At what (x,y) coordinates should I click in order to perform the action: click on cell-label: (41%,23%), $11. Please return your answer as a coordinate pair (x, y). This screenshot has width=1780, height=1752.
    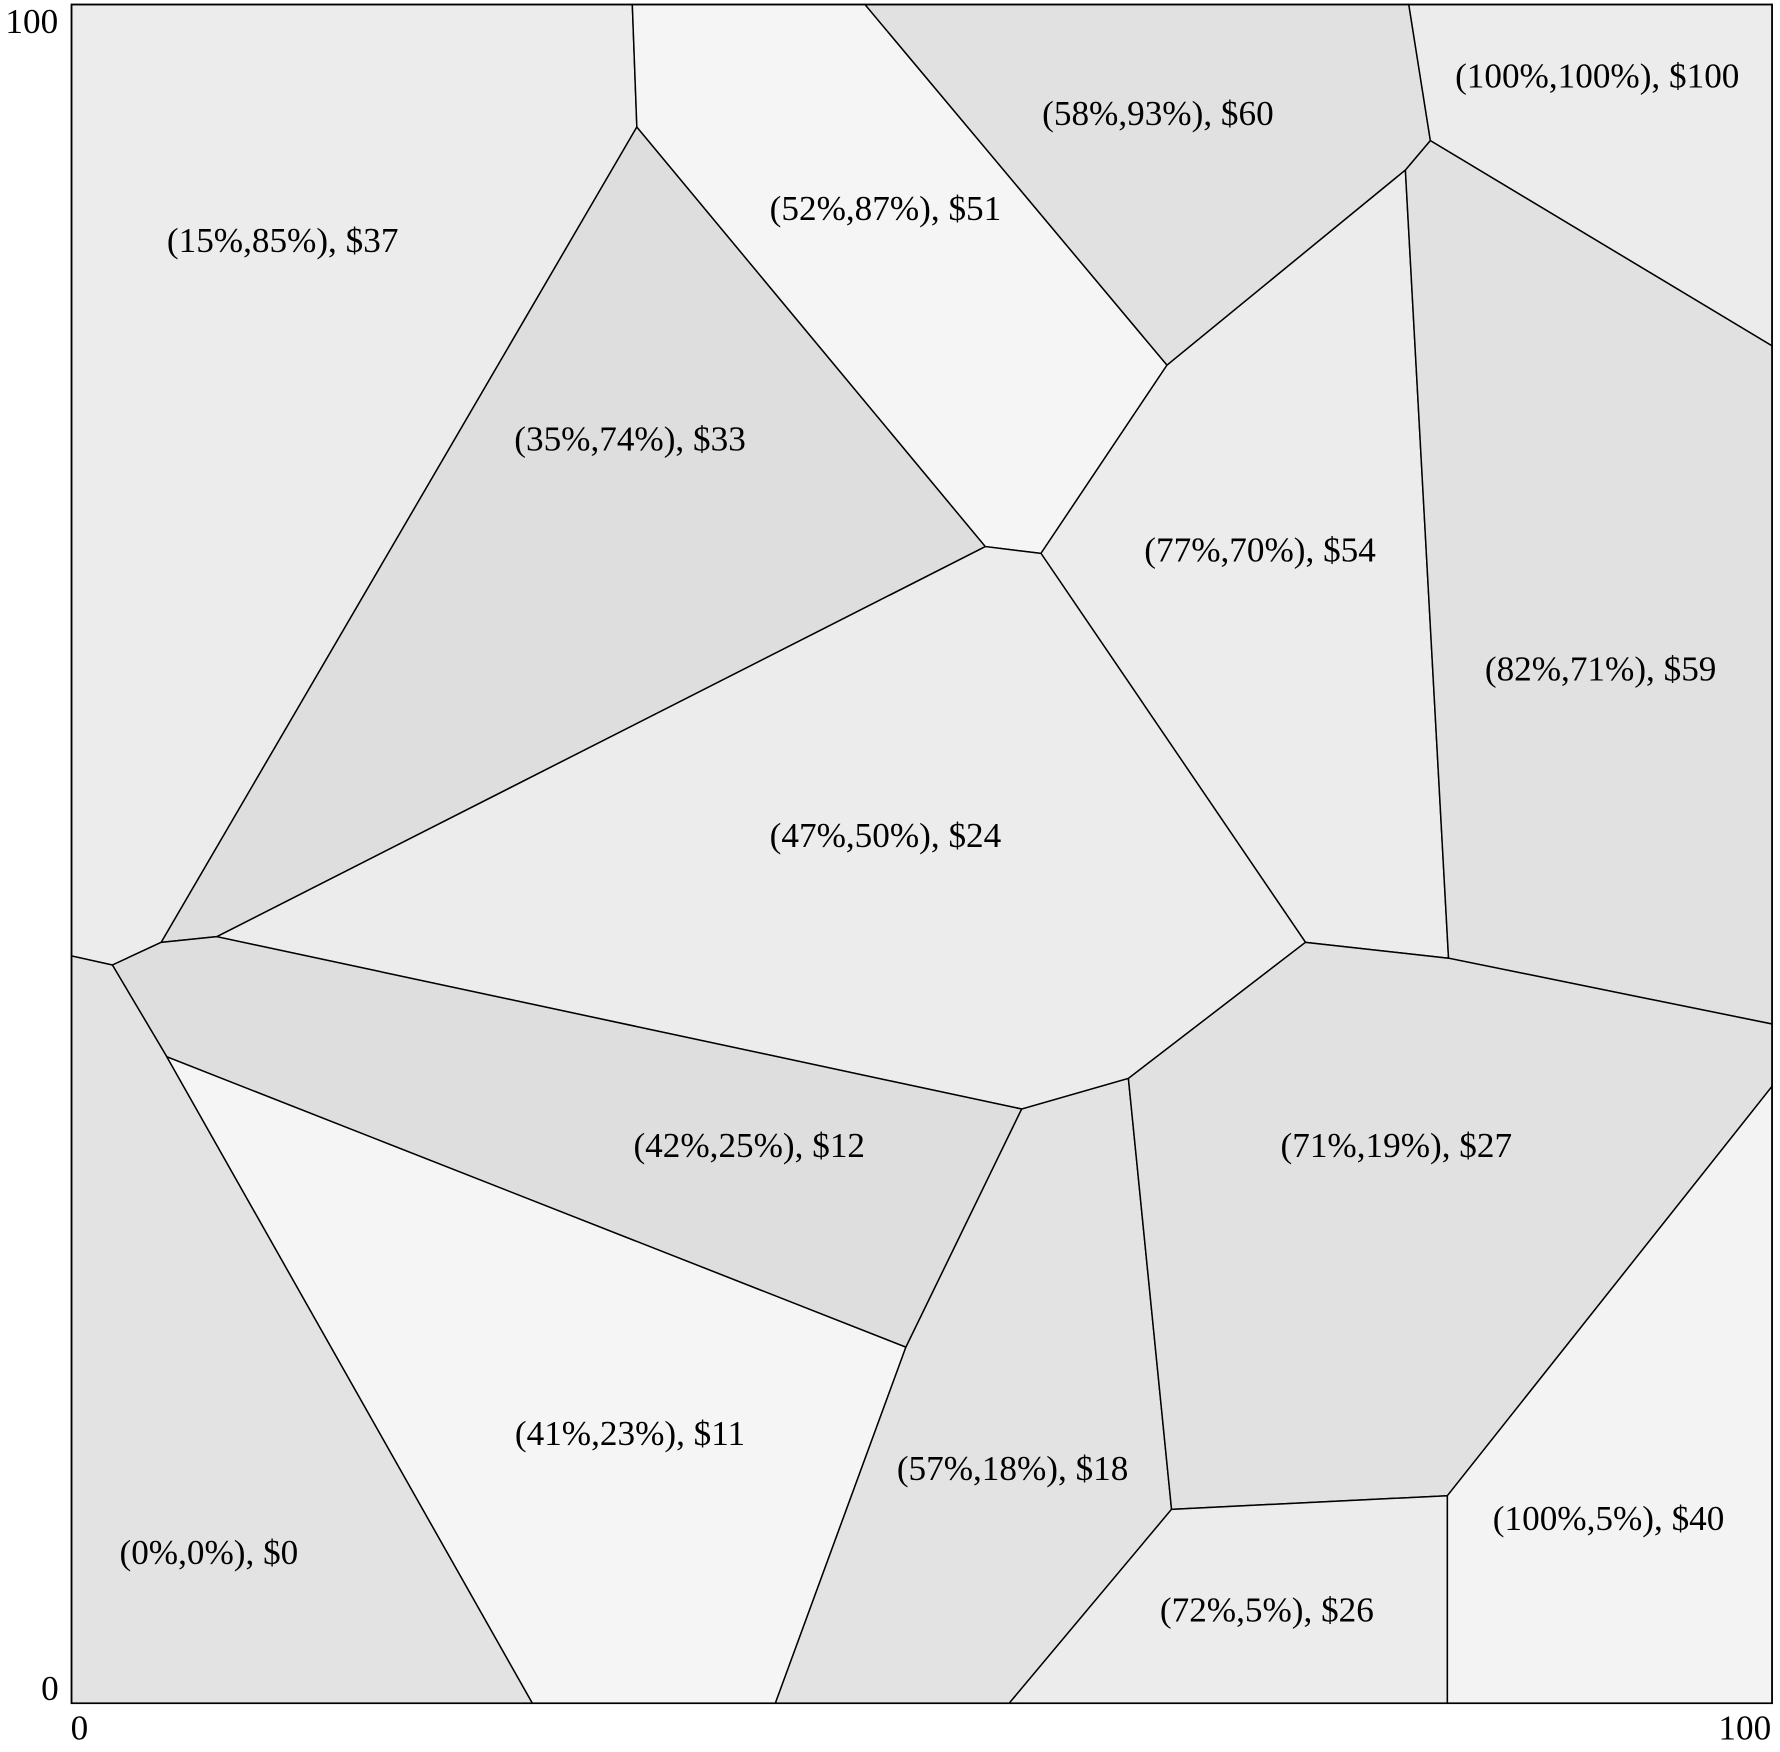
    Looking at the image, I should click on (630, 1433).